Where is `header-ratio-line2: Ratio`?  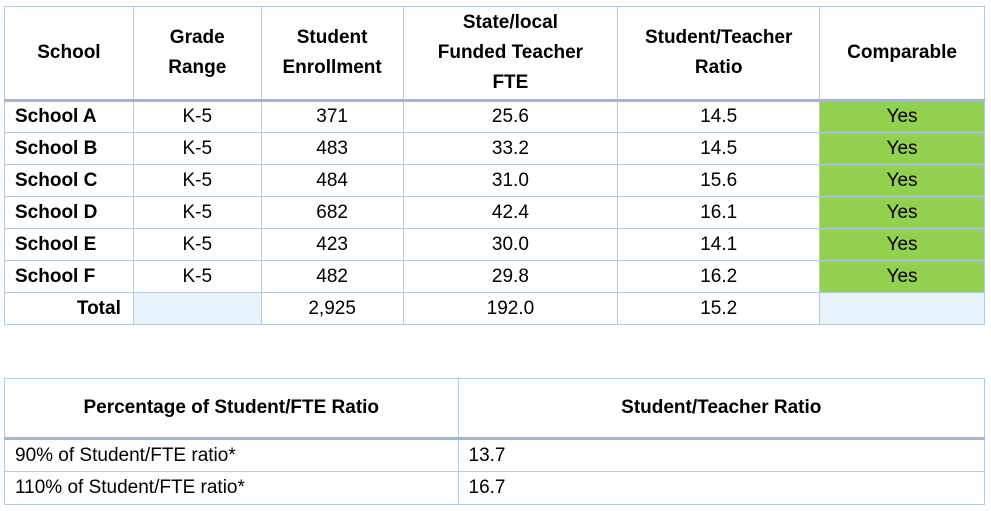 header-ratio-line2: Ratio is located at coordinates (718, 67).